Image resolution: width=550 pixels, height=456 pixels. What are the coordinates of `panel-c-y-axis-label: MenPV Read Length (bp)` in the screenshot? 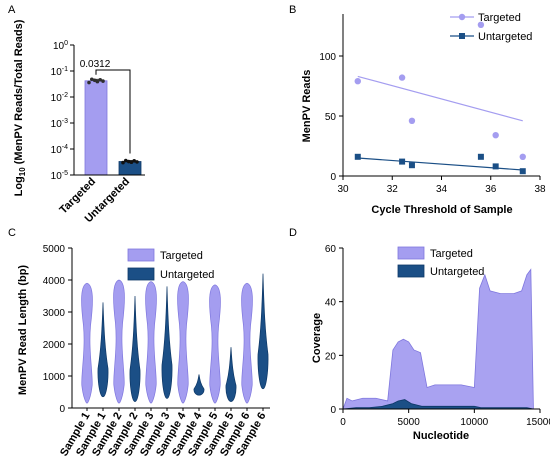 It's located at (23, 330).